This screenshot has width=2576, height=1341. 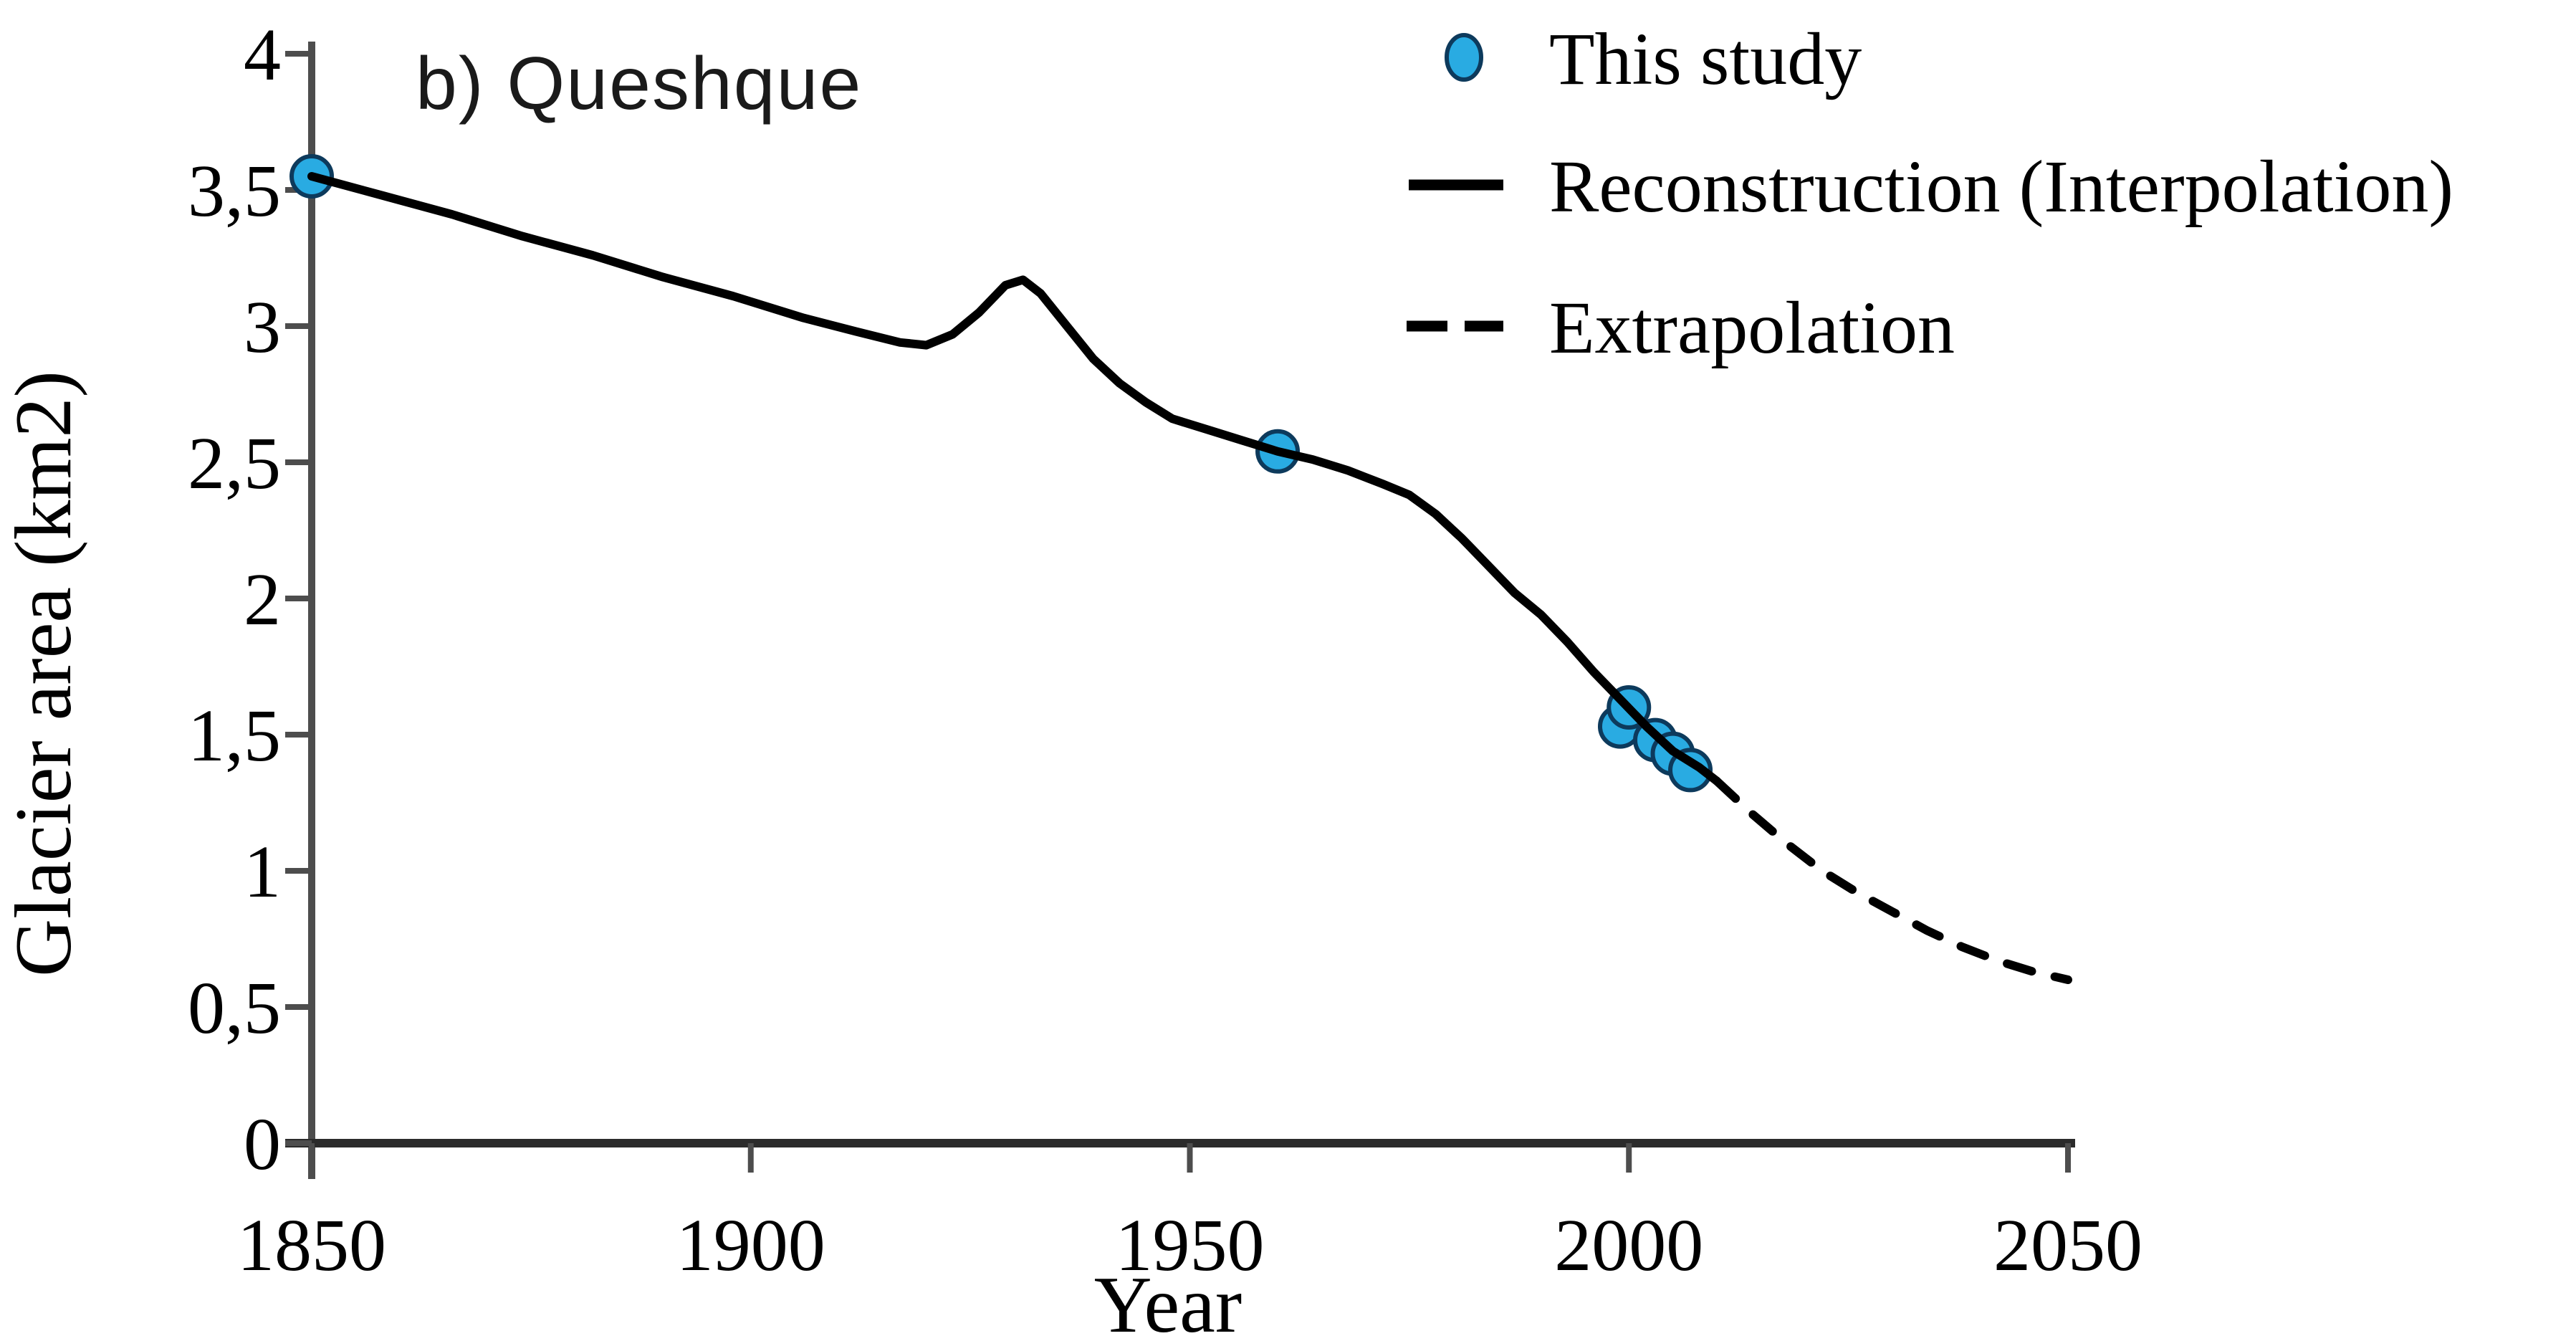 I want to click on x-axis-title: Year, so click(x=1168, y=1301).